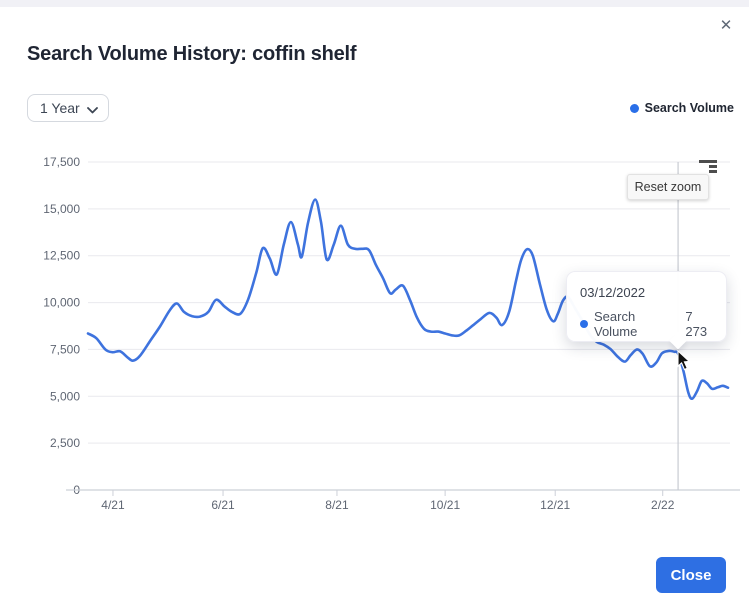  I want to click on range-selector-dropdown: 1 Year, so click(68, 108).